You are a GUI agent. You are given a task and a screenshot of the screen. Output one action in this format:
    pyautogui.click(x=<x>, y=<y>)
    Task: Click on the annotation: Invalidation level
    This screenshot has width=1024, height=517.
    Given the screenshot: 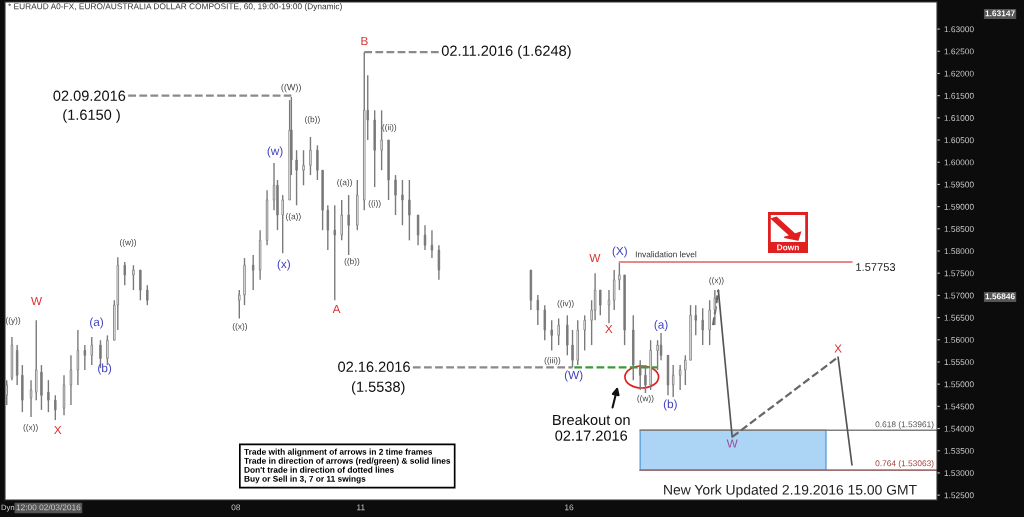 What is the action you would take?
    pyautogui.click(x=666, y=254)
    